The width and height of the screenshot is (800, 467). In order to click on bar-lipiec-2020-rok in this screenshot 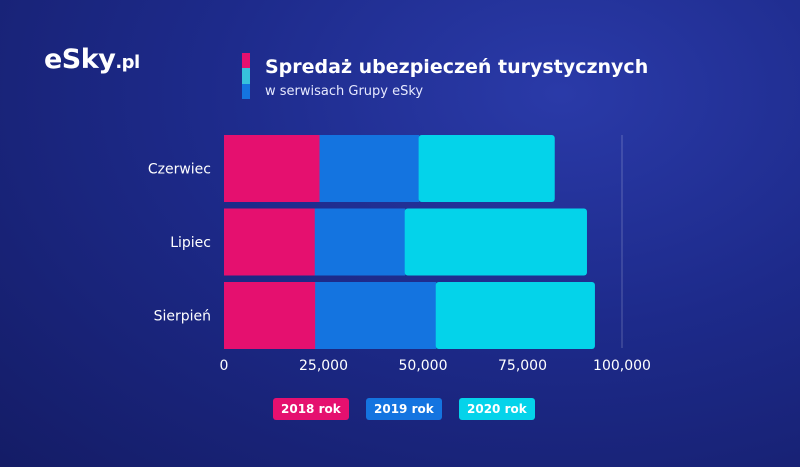, I will do `click(495, 242)`.